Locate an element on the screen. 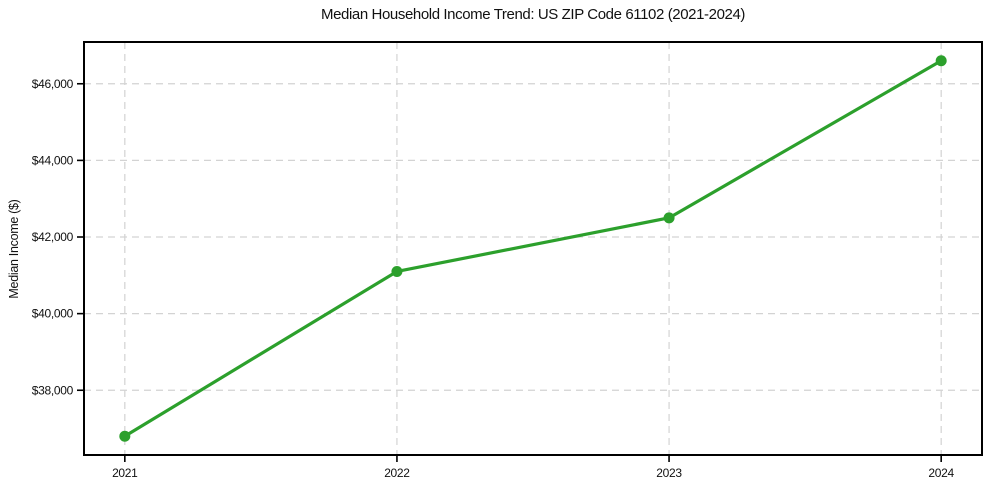 This screenshot has height=490, width=989. x-tick-label: 2022 is located at coordinates (397, 473).